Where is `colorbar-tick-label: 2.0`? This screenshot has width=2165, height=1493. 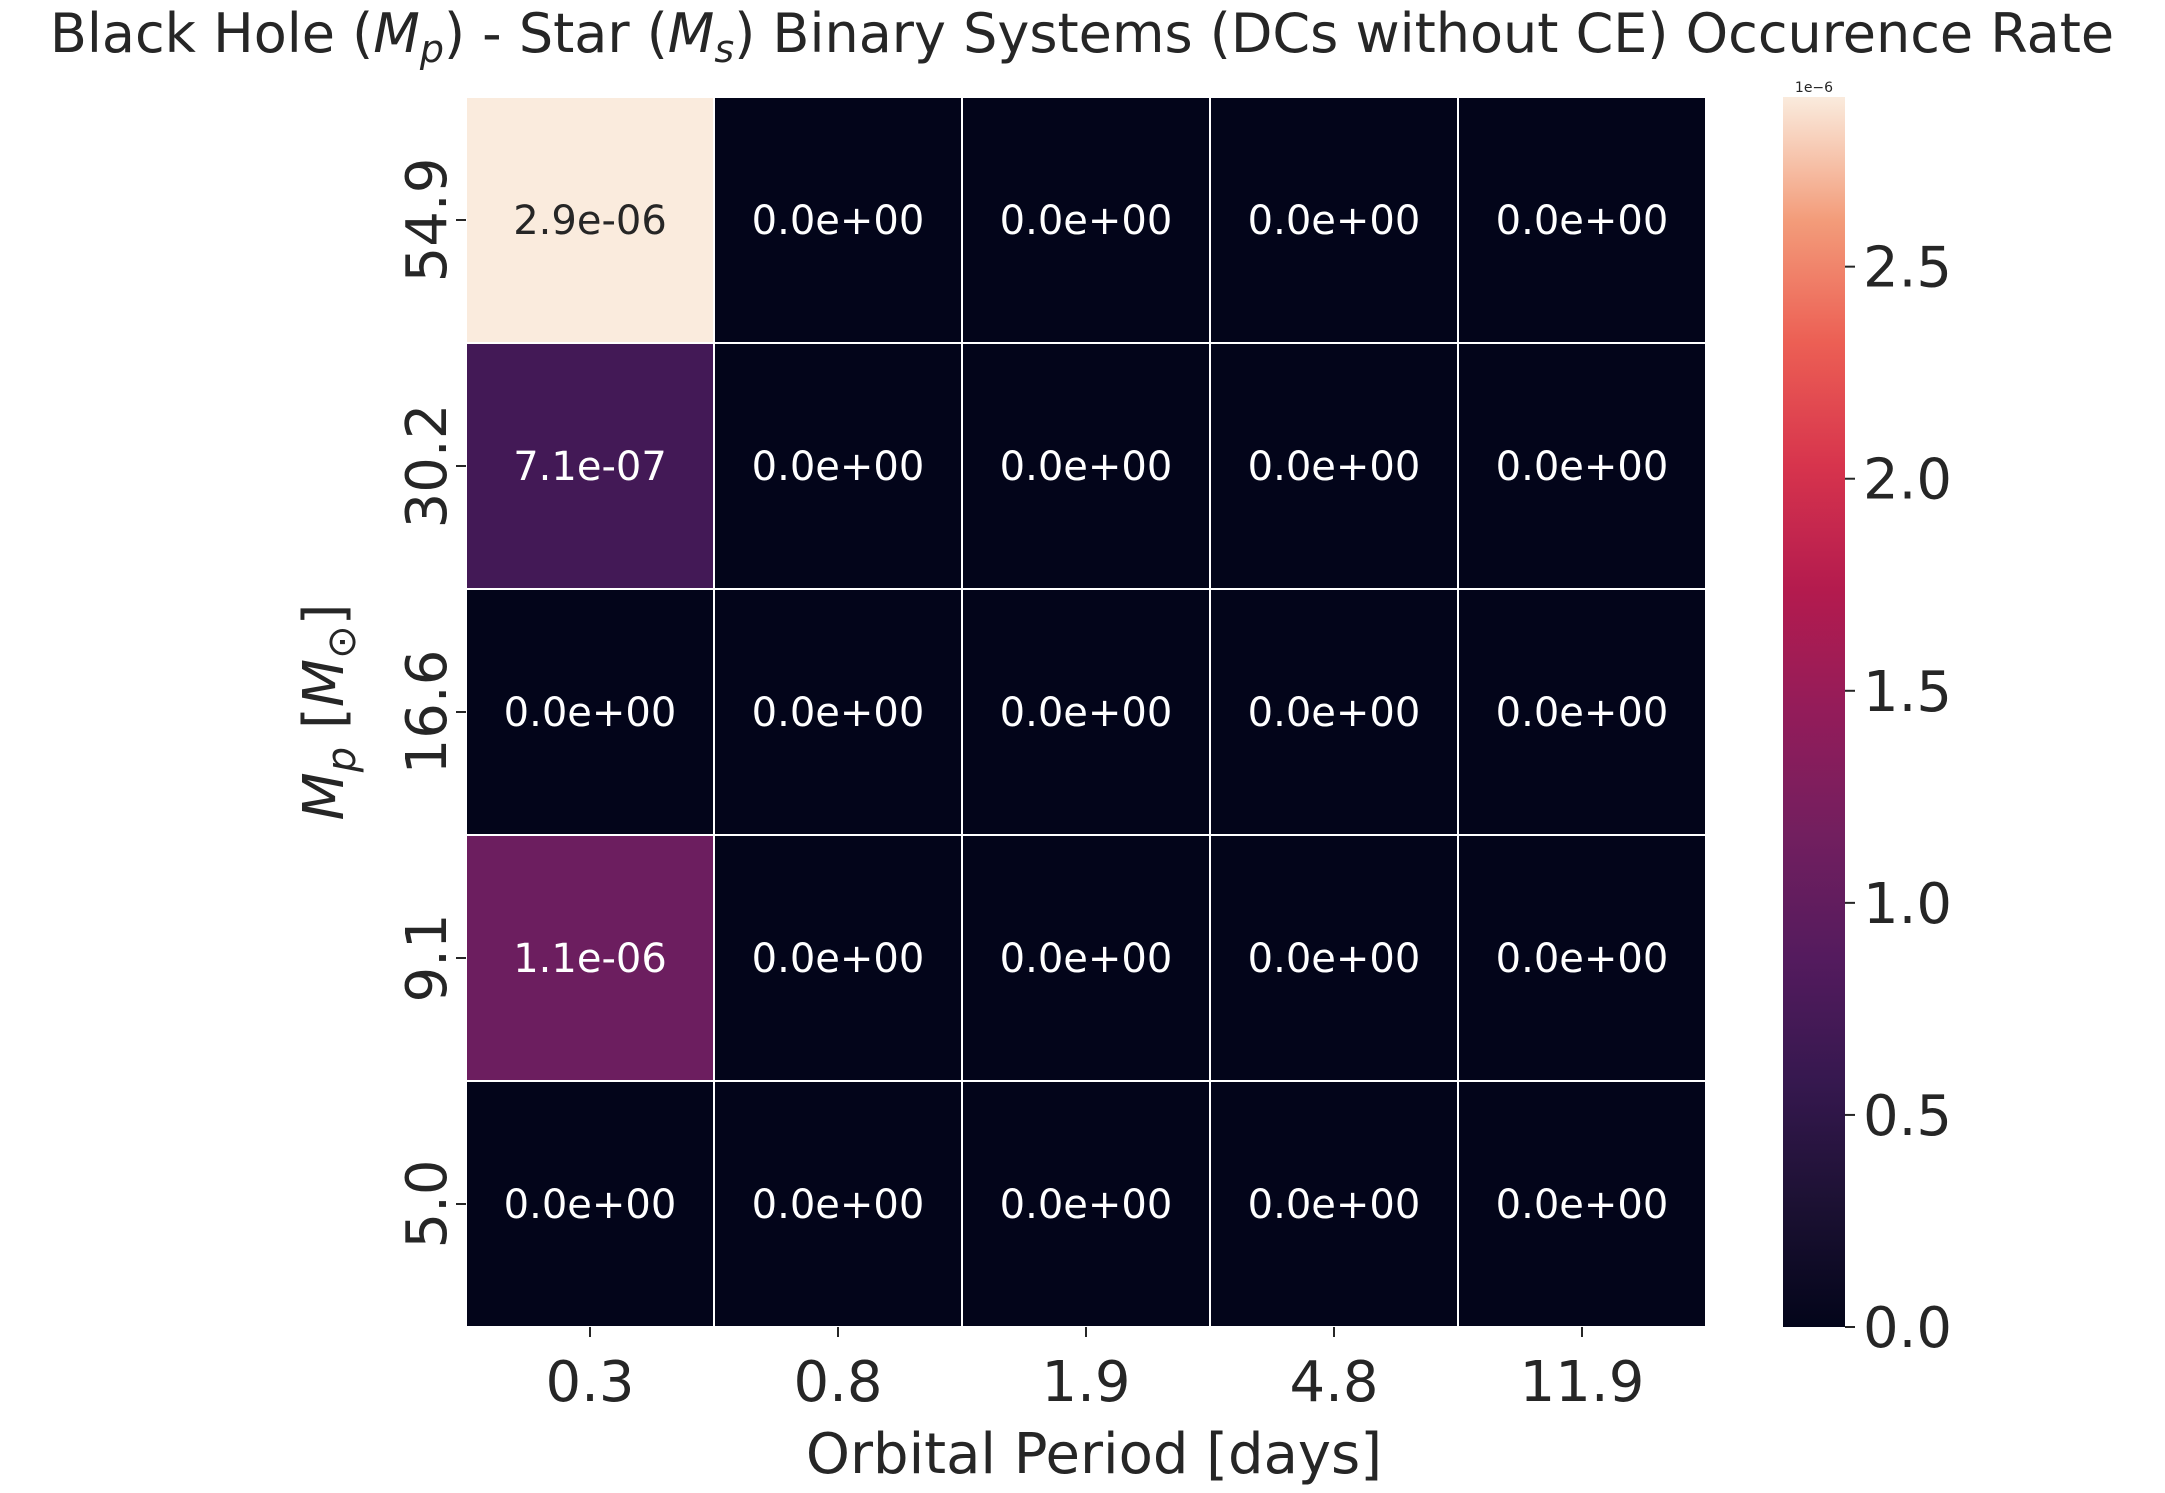 colorbar-tick-label: 2.0 is located at coordinates (1907, 480).